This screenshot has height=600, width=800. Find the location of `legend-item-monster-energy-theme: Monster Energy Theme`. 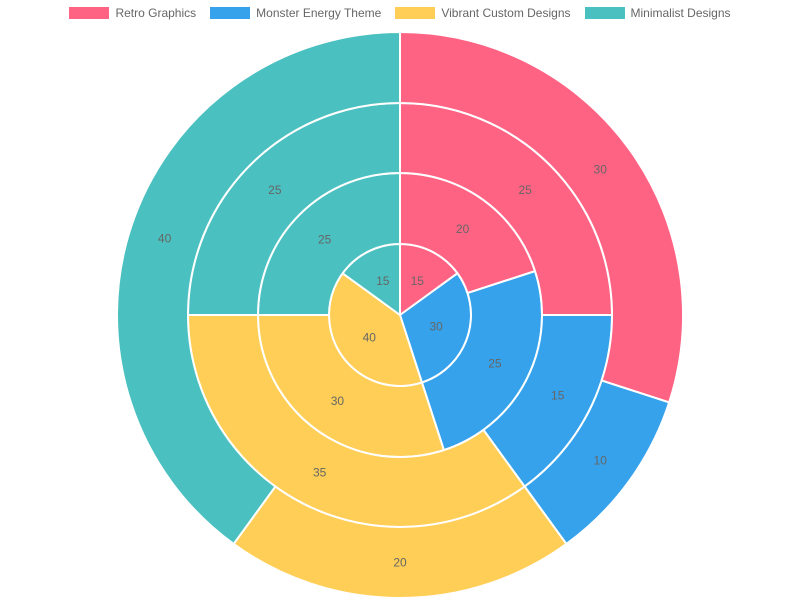

legend-item-monster-energy-theme: Monster Energy Theme is located at coordinates (295, 13).